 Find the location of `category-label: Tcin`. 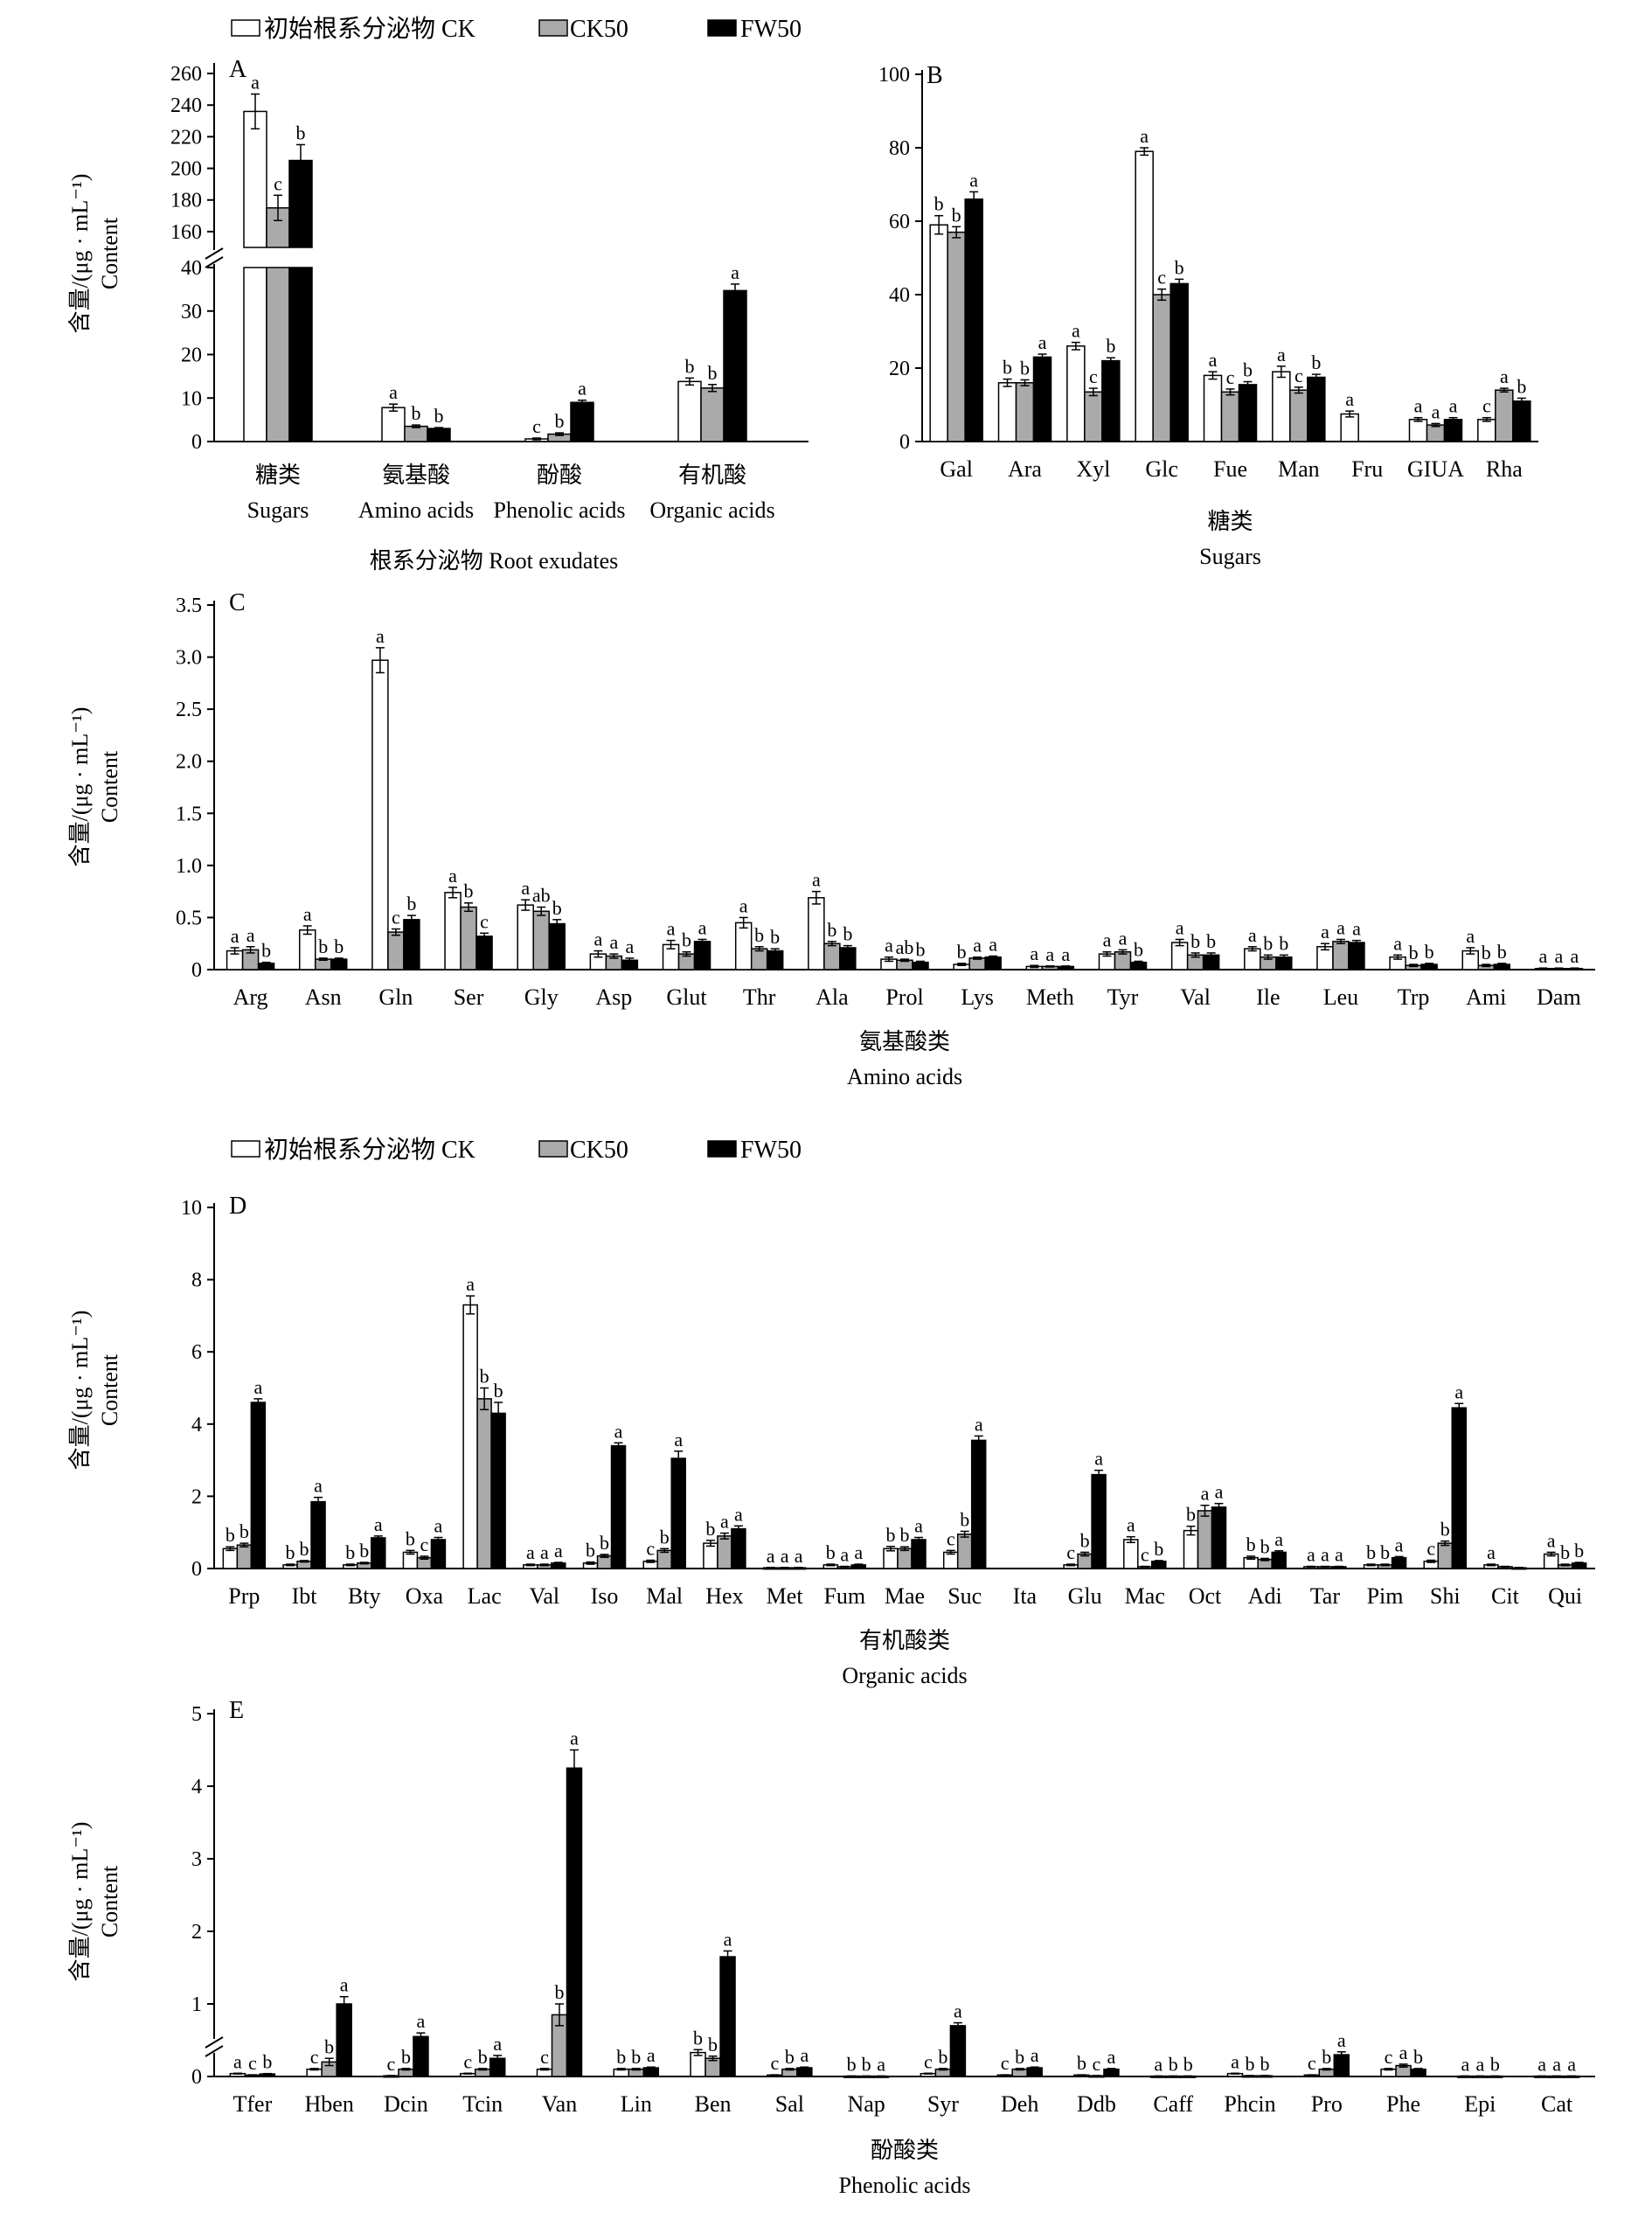

category-label: Tcin is located at coordinates (483, 2104).